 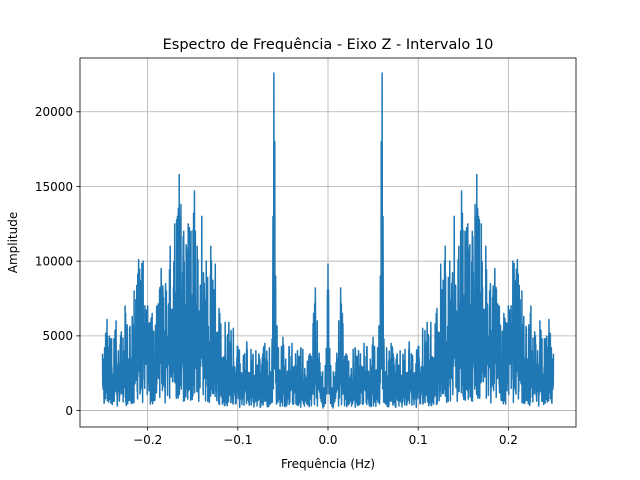 What do you see at coordinates (418, 440) in the screenshot?
I see `x-tick-label: 0.1` at bounding box center [418, 440].